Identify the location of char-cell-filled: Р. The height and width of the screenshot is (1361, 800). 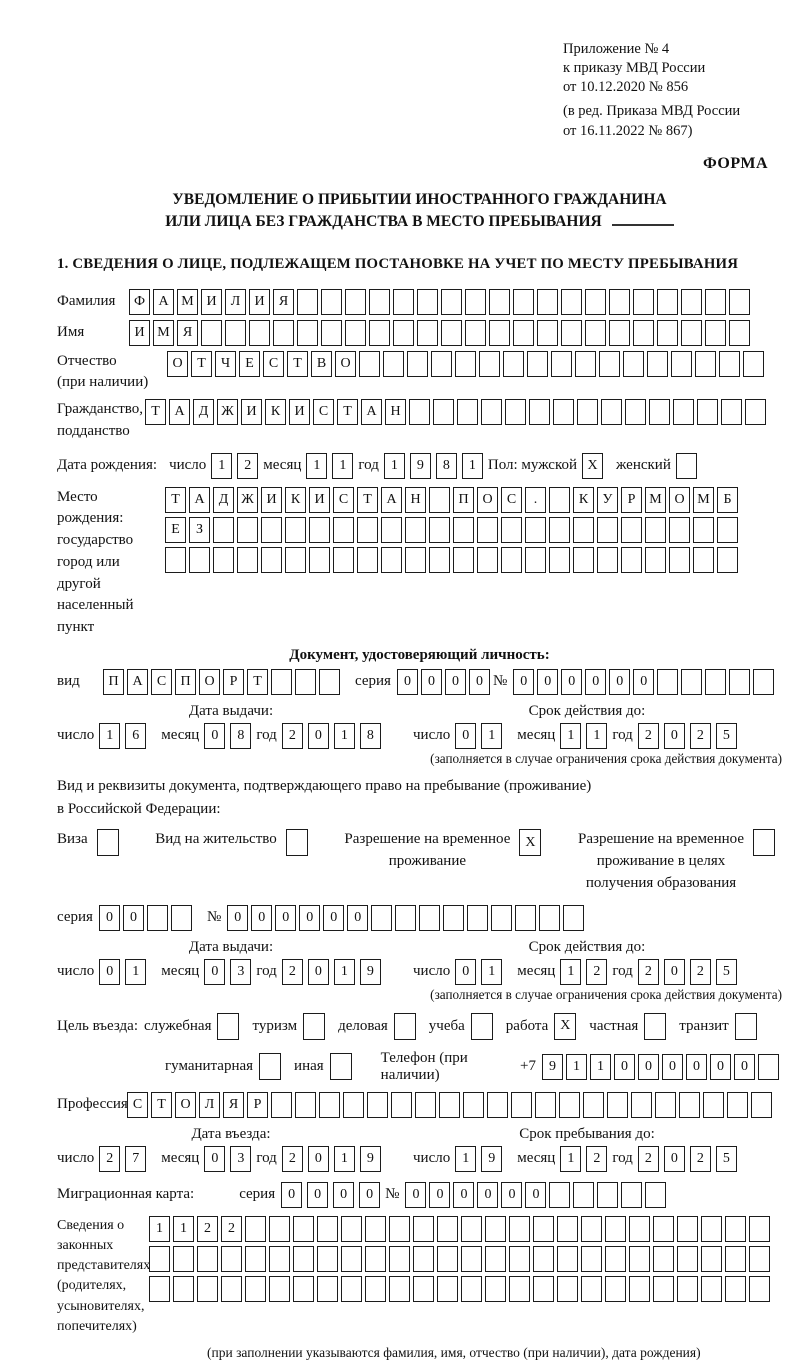
(631, 499).